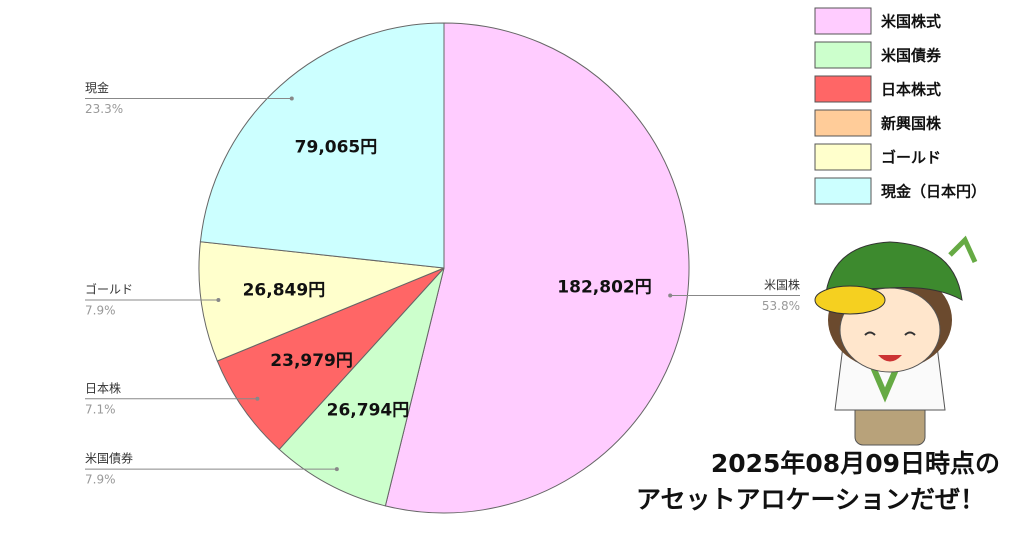 This screenshot has height=538, width=1024. I want to click on value-label: 23,979円, so click(311, 361).